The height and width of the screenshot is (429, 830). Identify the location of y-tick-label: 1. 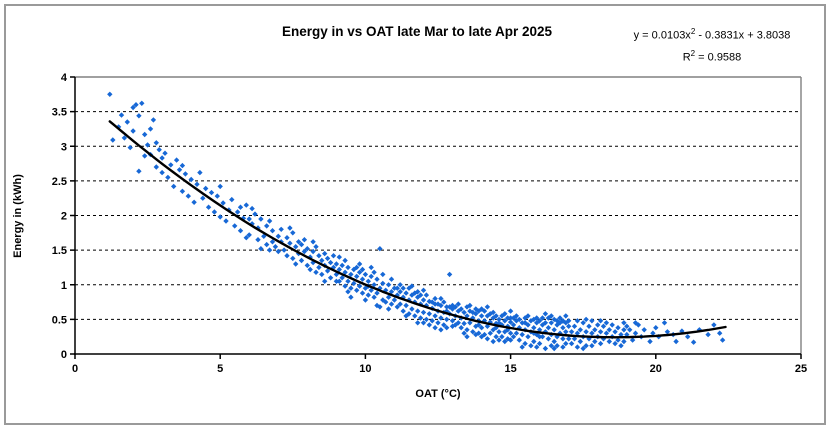
(64, 286).